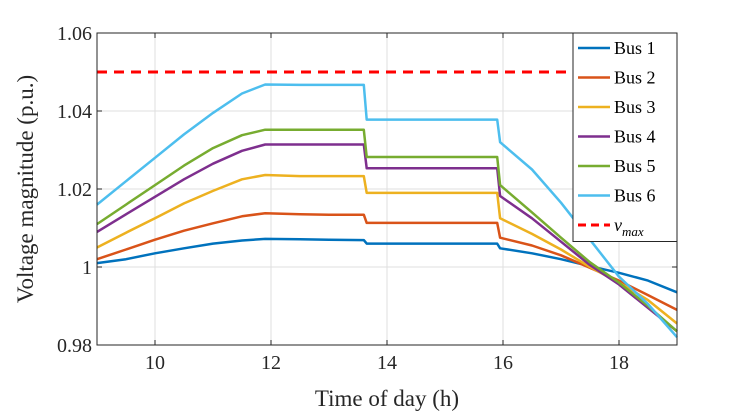 This screenshot has height=415, width=747. I want to click on x-tick-label: 14, so click(387, 363).